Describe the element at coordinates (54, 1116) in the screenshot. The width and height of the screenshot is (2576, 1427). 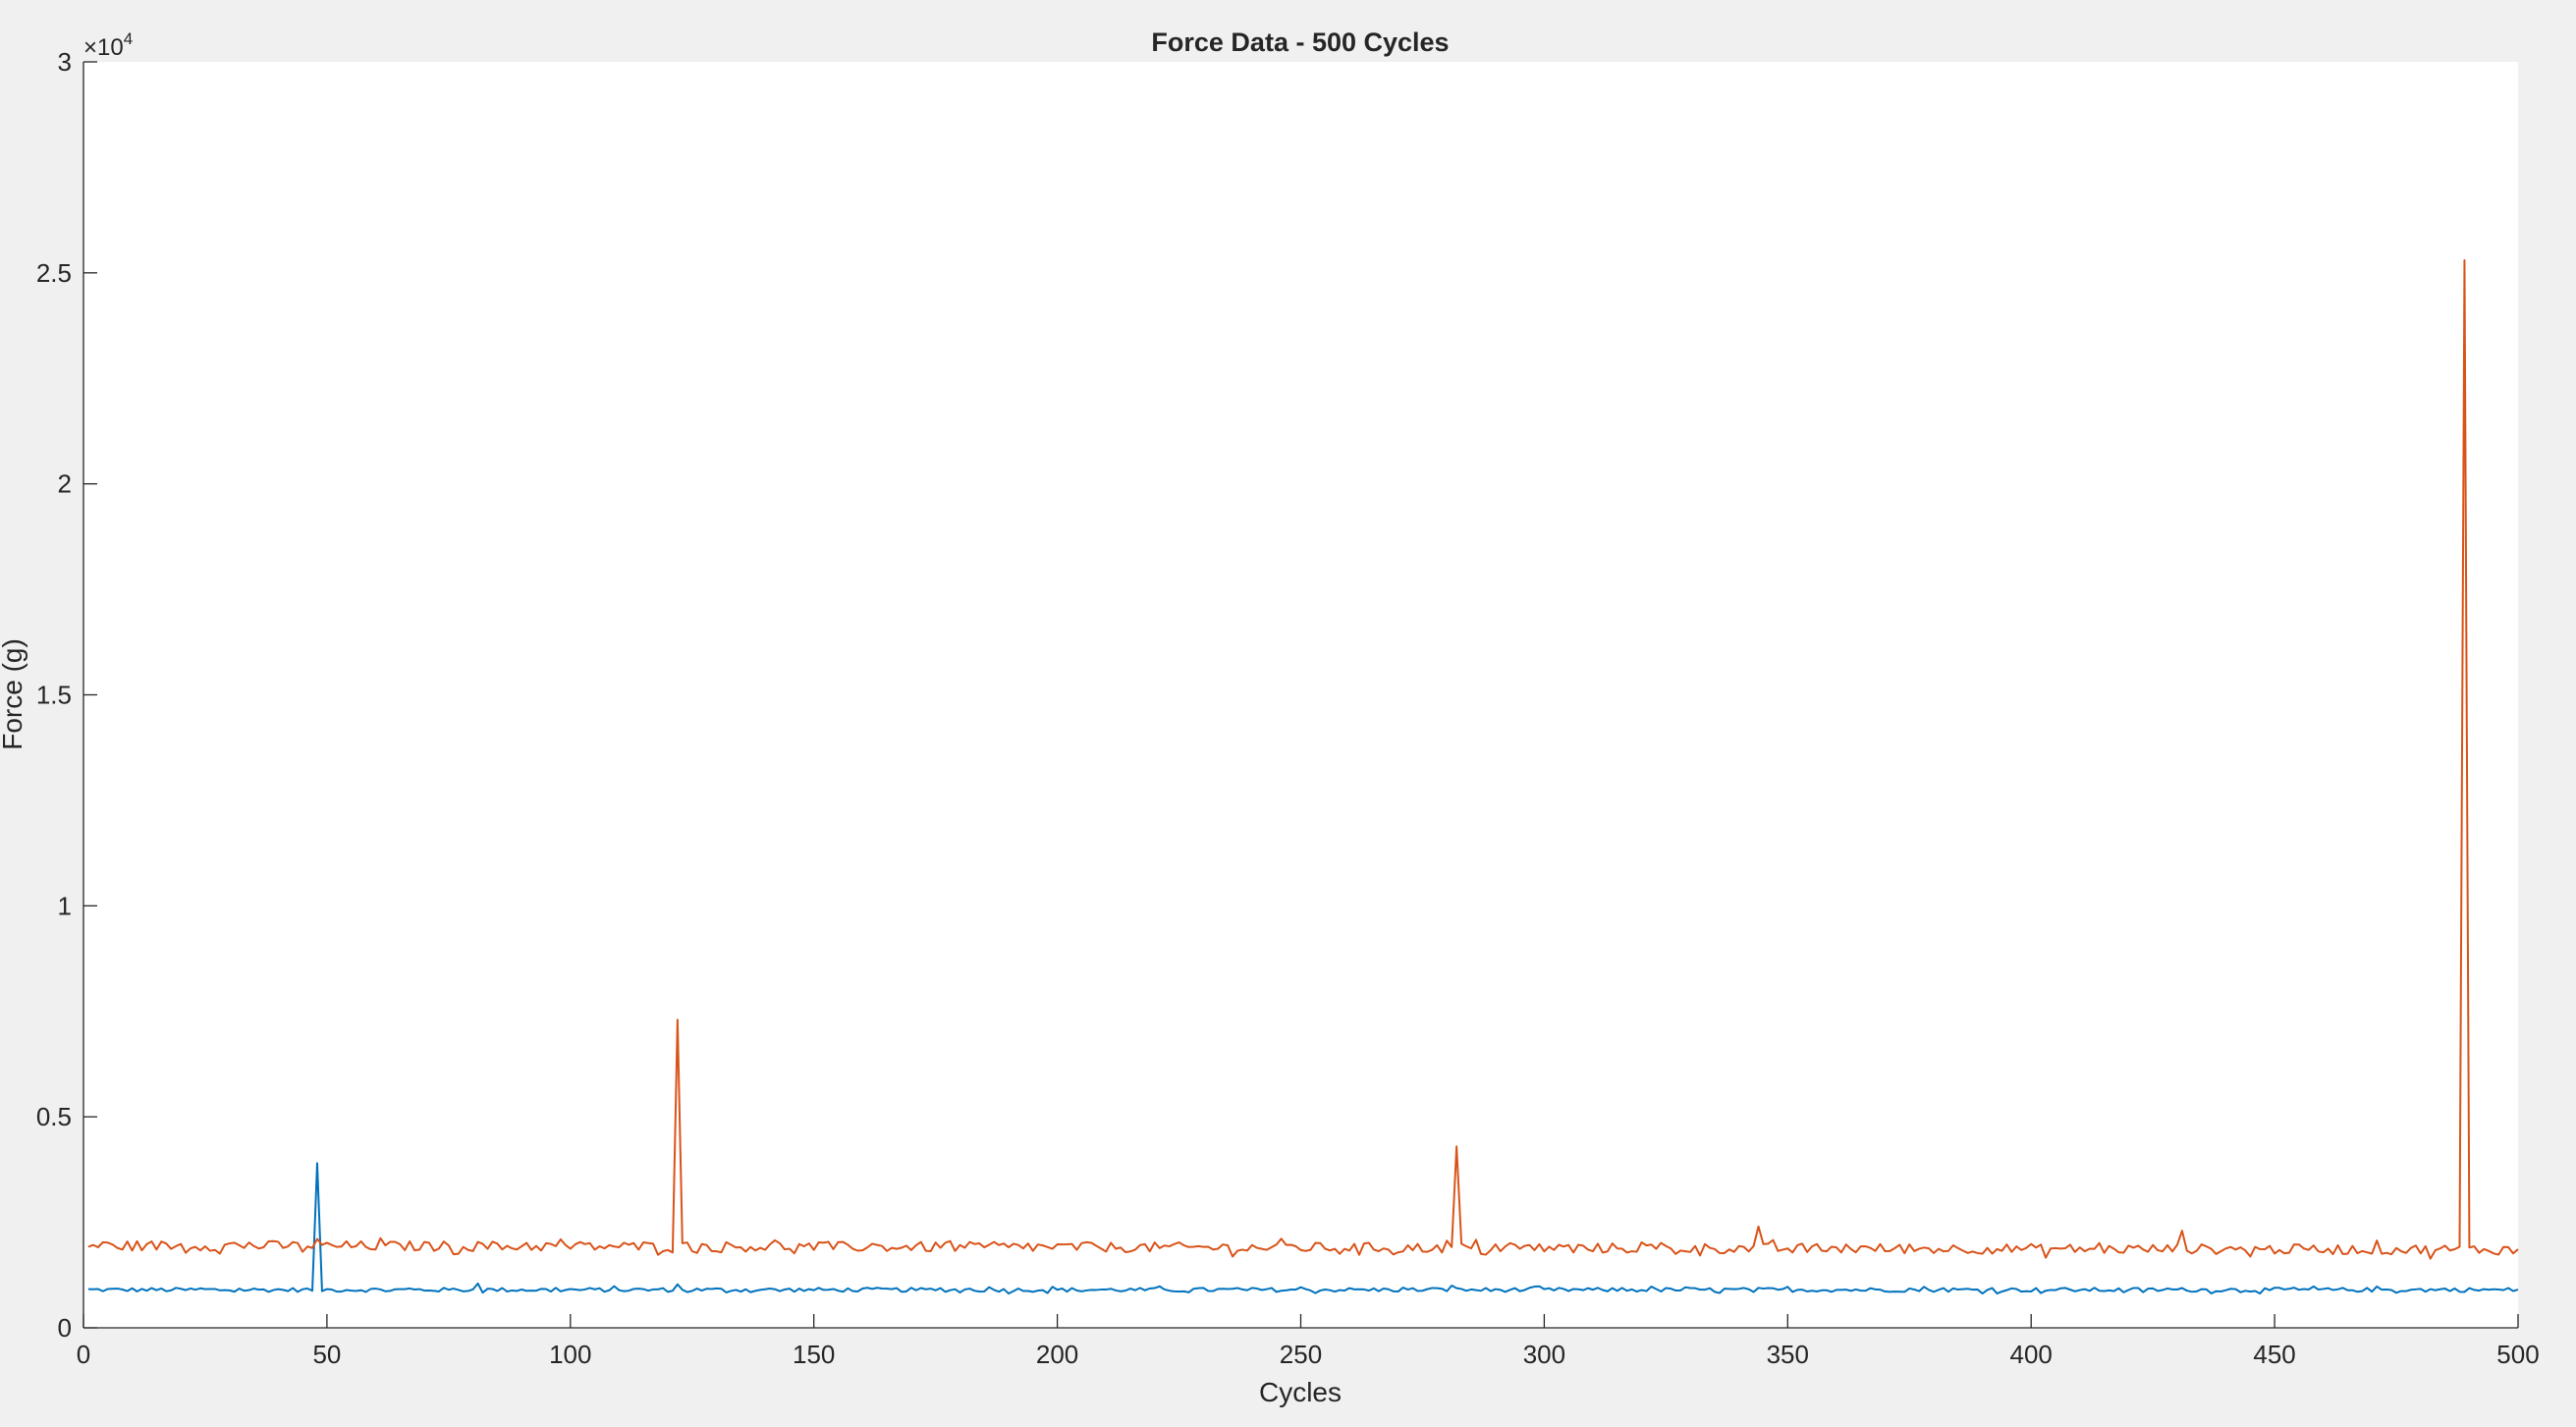
I see `y-tick-label-5000: 0.5` at that location.